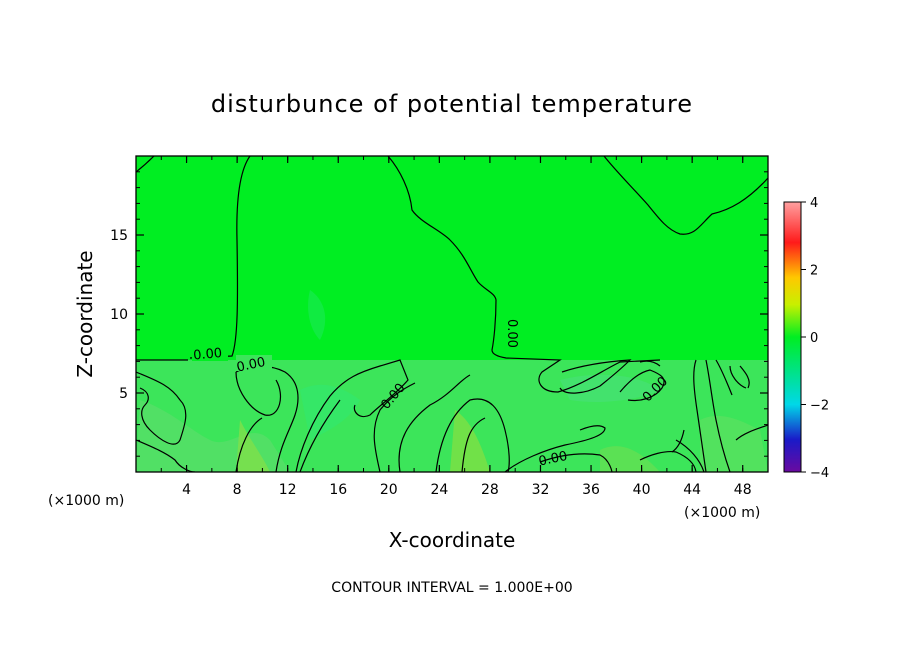 The height and width of the screenshot is (654, 904). I want to click on colorbar, so click(792, 337).